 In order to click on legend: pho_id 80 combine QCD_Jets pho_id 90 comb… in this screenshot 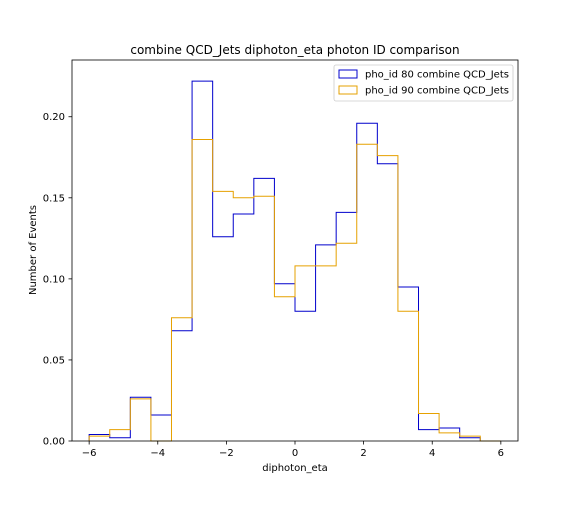, I will do `click(423, 83)`.